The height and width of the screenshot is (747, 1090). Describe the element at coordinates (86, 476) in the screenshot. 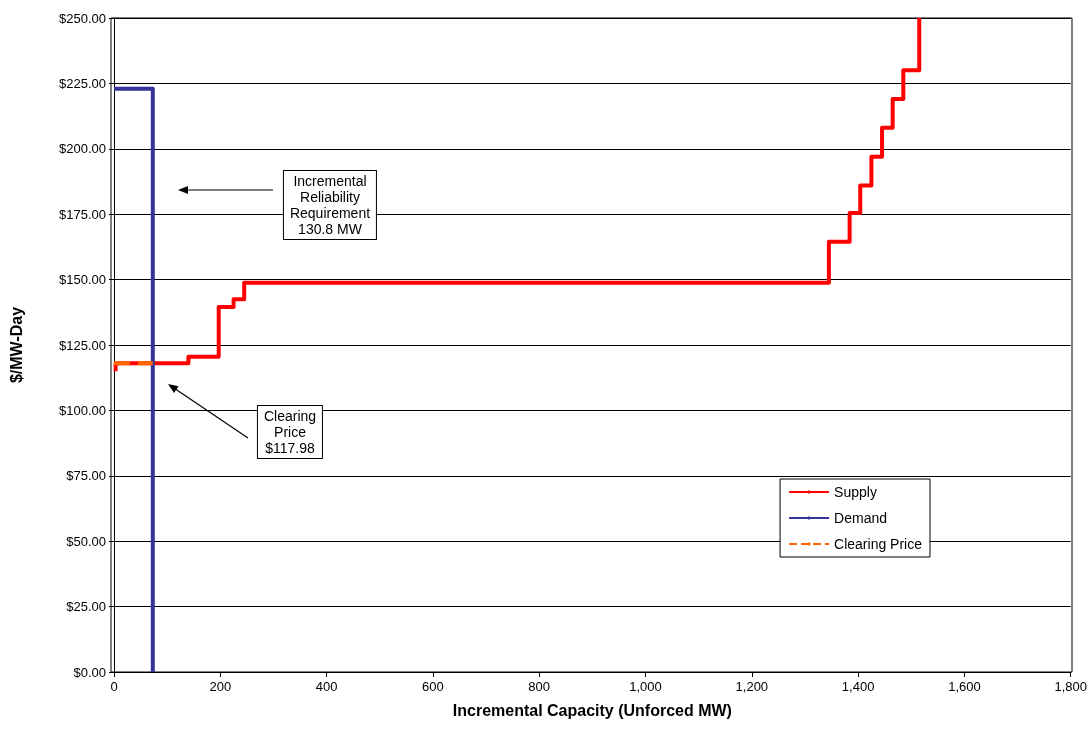

I see `y-tick-label: $75.00` at that location.